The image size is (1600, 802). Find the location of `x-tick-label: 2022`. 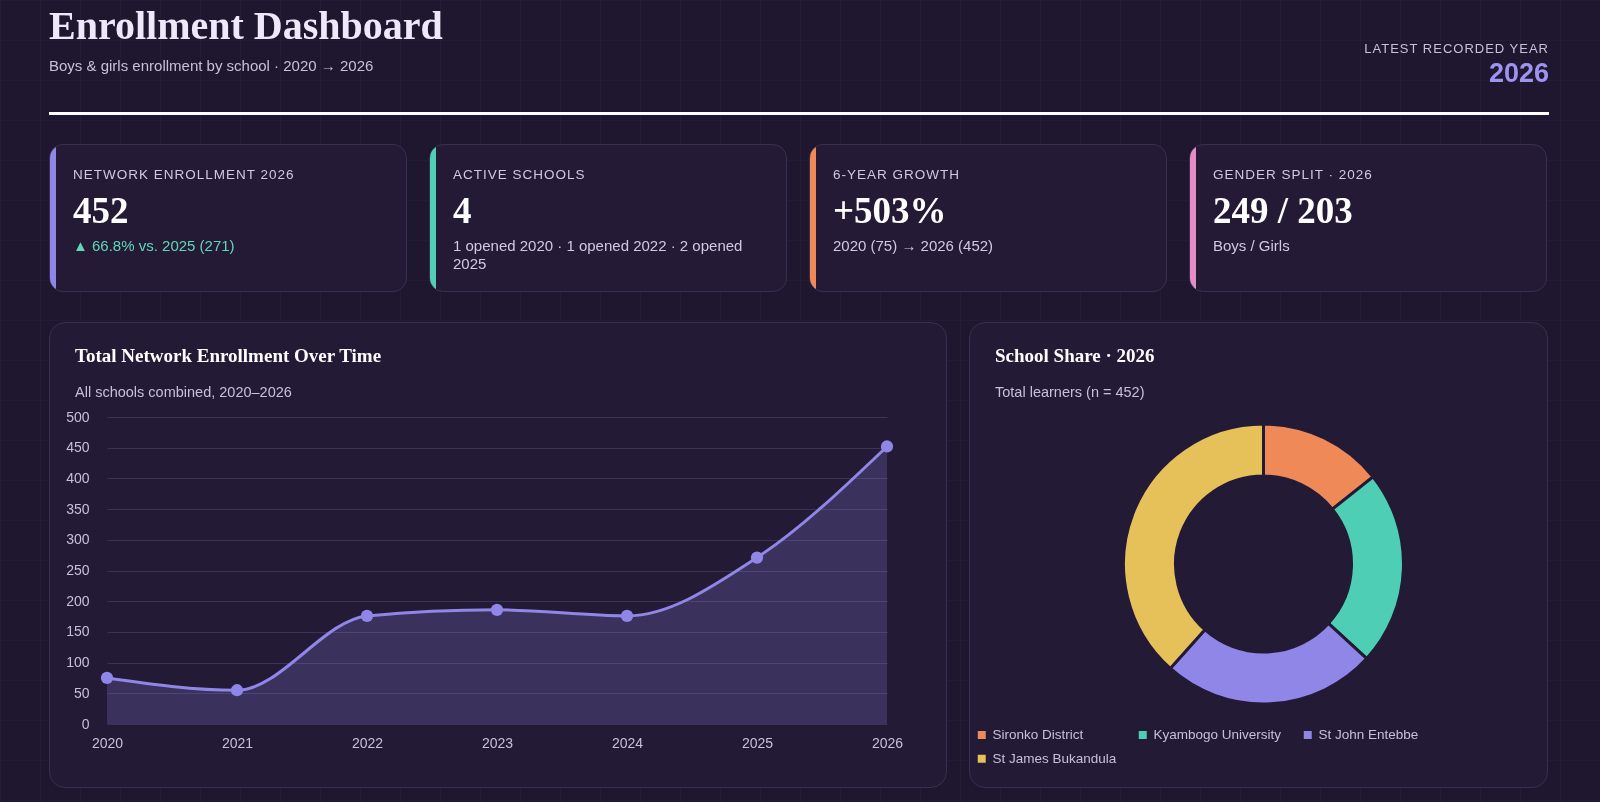

x-tick-label: 2022 is located at coordinates (367, 742).